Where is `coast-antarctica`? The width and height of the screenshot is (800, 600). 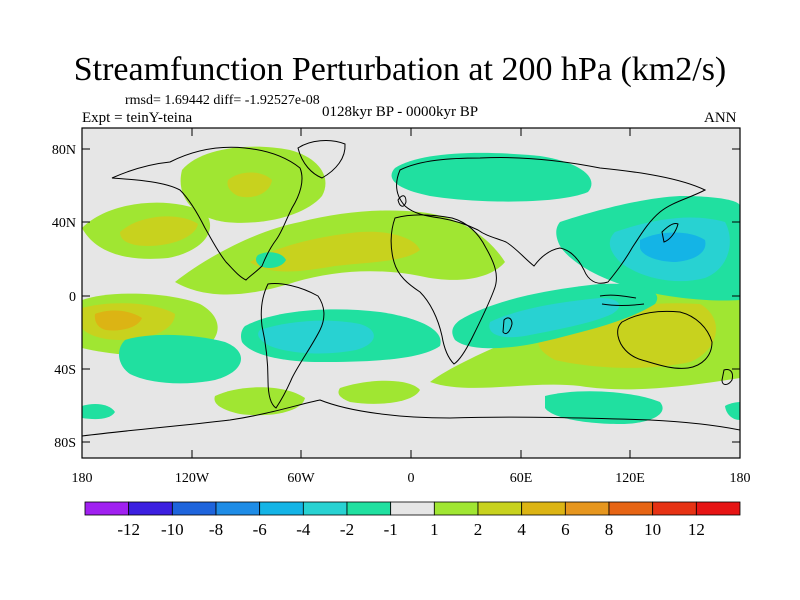 coast-antarctica is located at coordinates (411, 418).